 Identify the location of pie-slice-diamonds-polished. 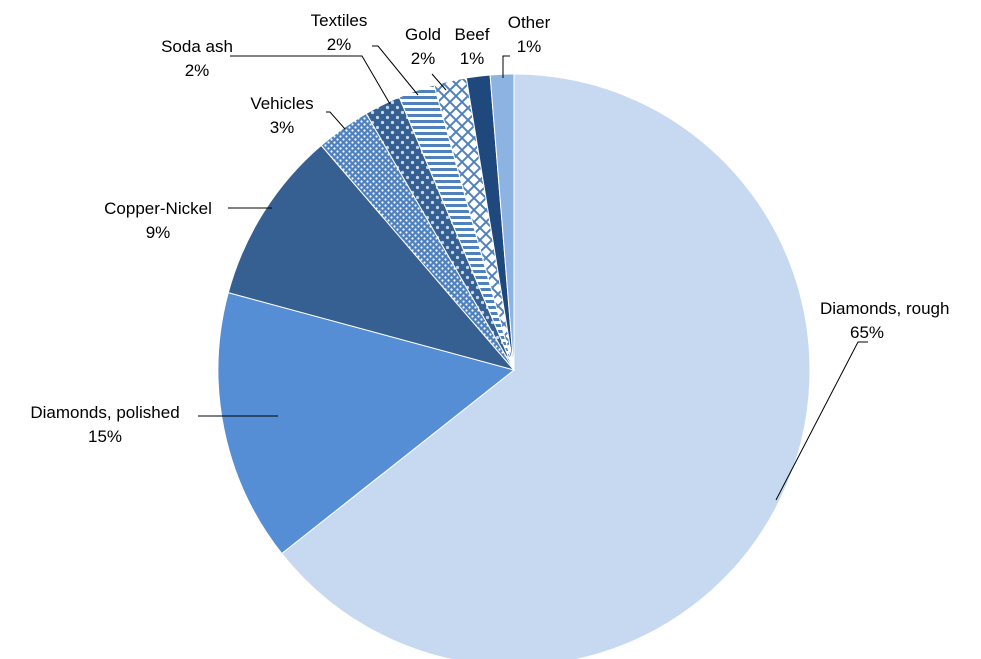
(366, 423).